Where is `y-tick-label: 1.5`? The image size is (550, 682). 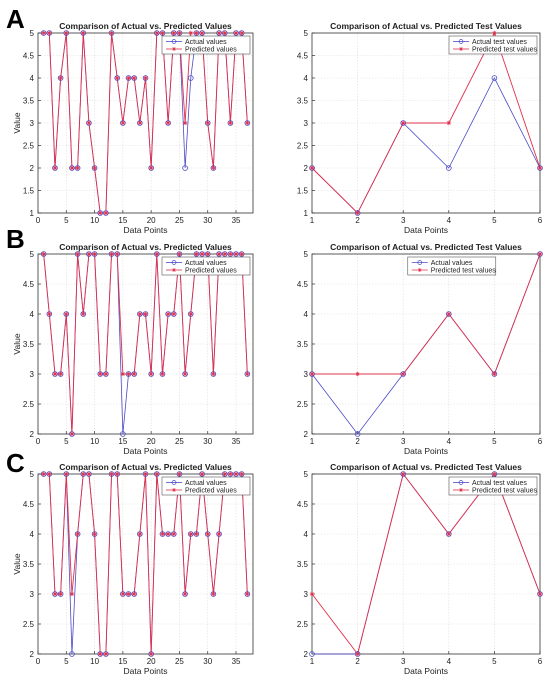
y-tick-label: 1.5 is located at coordinates (303, 191).